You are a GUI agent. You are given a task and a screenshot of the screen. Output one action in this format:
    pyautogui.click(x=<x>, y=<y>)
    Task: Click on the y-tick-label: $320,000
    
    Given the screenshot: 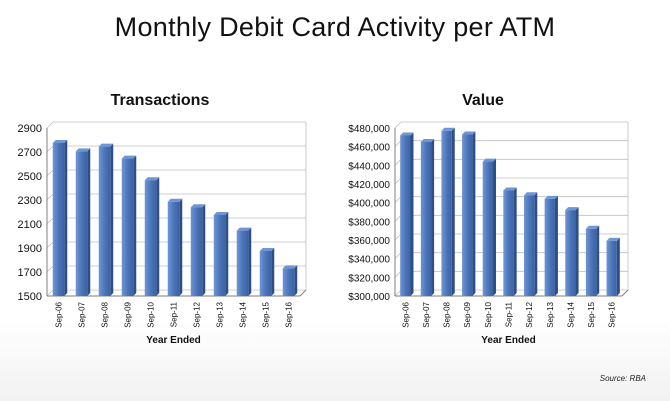 What is the action you would take?
    pyautogui.click(x=369, y=278)
    